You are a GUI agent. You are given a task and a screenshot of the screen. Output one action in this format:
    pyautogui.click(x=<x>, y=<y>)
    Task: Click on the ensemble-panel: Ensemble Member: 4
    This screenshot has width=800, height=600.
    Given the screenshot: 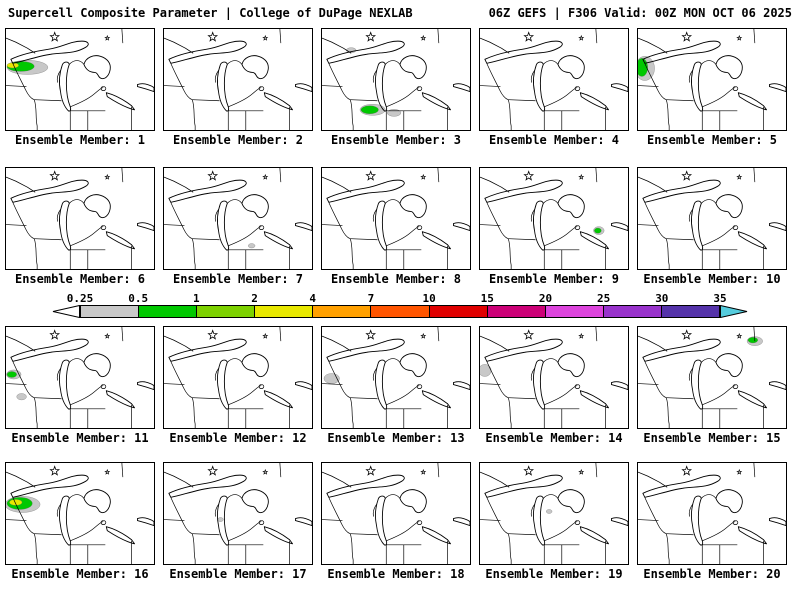 What is the action you would take?
    pyautogui.click(x=554, y=87)
    